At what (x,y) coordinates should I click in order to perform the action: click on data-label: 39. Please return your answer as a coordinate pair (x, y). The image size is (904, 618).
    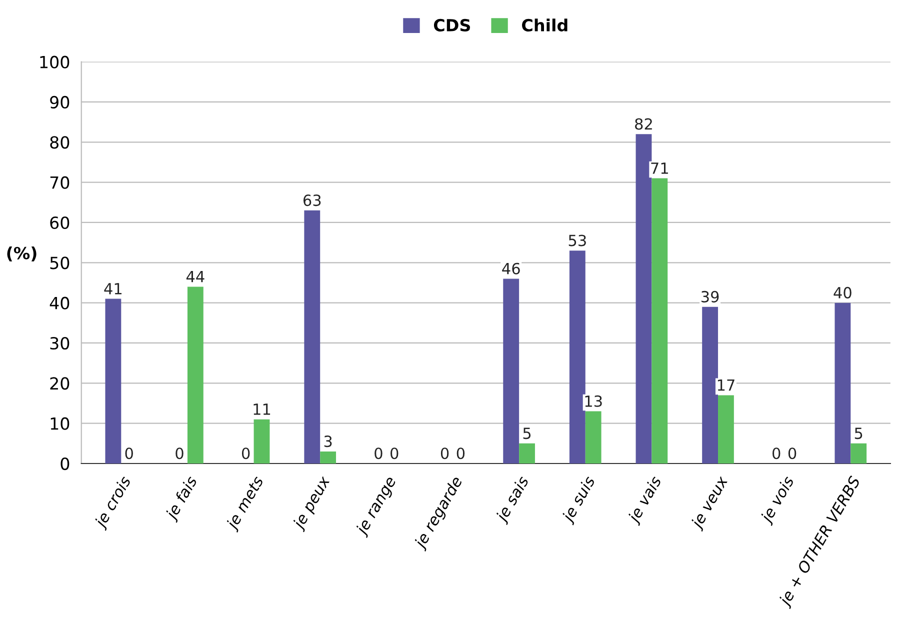
    Looking at the image, I should click on (710, 296).